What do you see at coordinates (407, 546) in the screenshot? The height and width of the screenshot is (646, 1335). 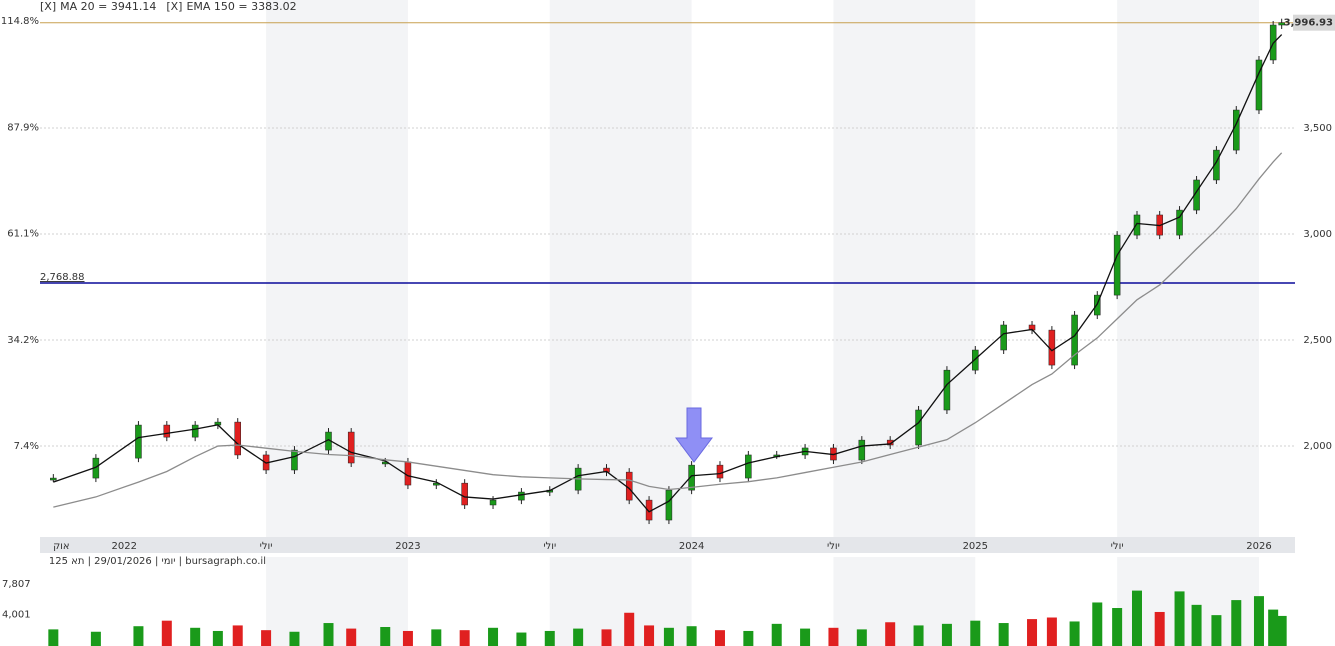 I see `x-tick-label: 2023` at bounding box center [407, 546].